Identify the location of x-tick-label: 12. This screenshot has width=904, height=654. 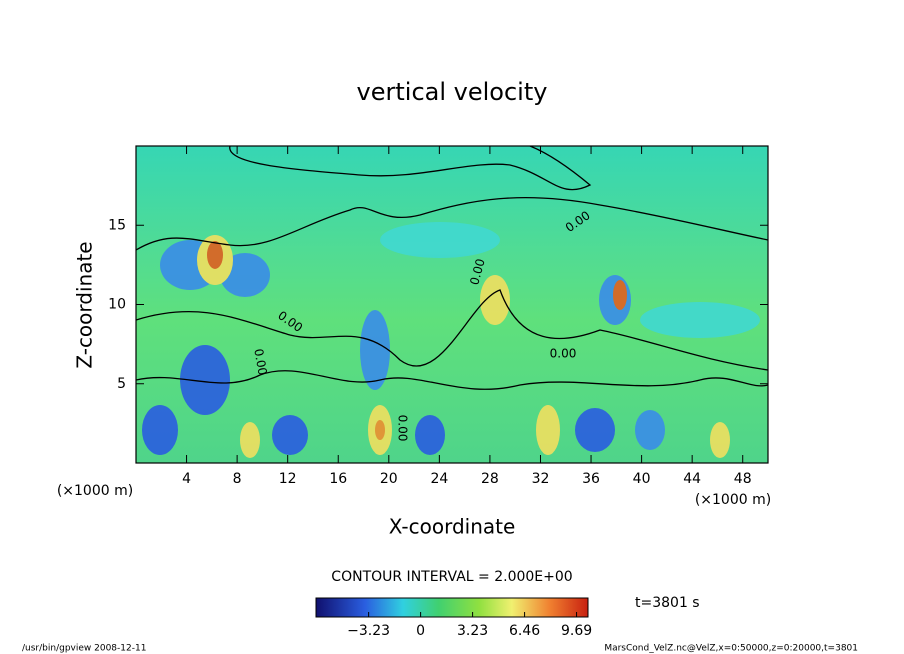
(288, 479).